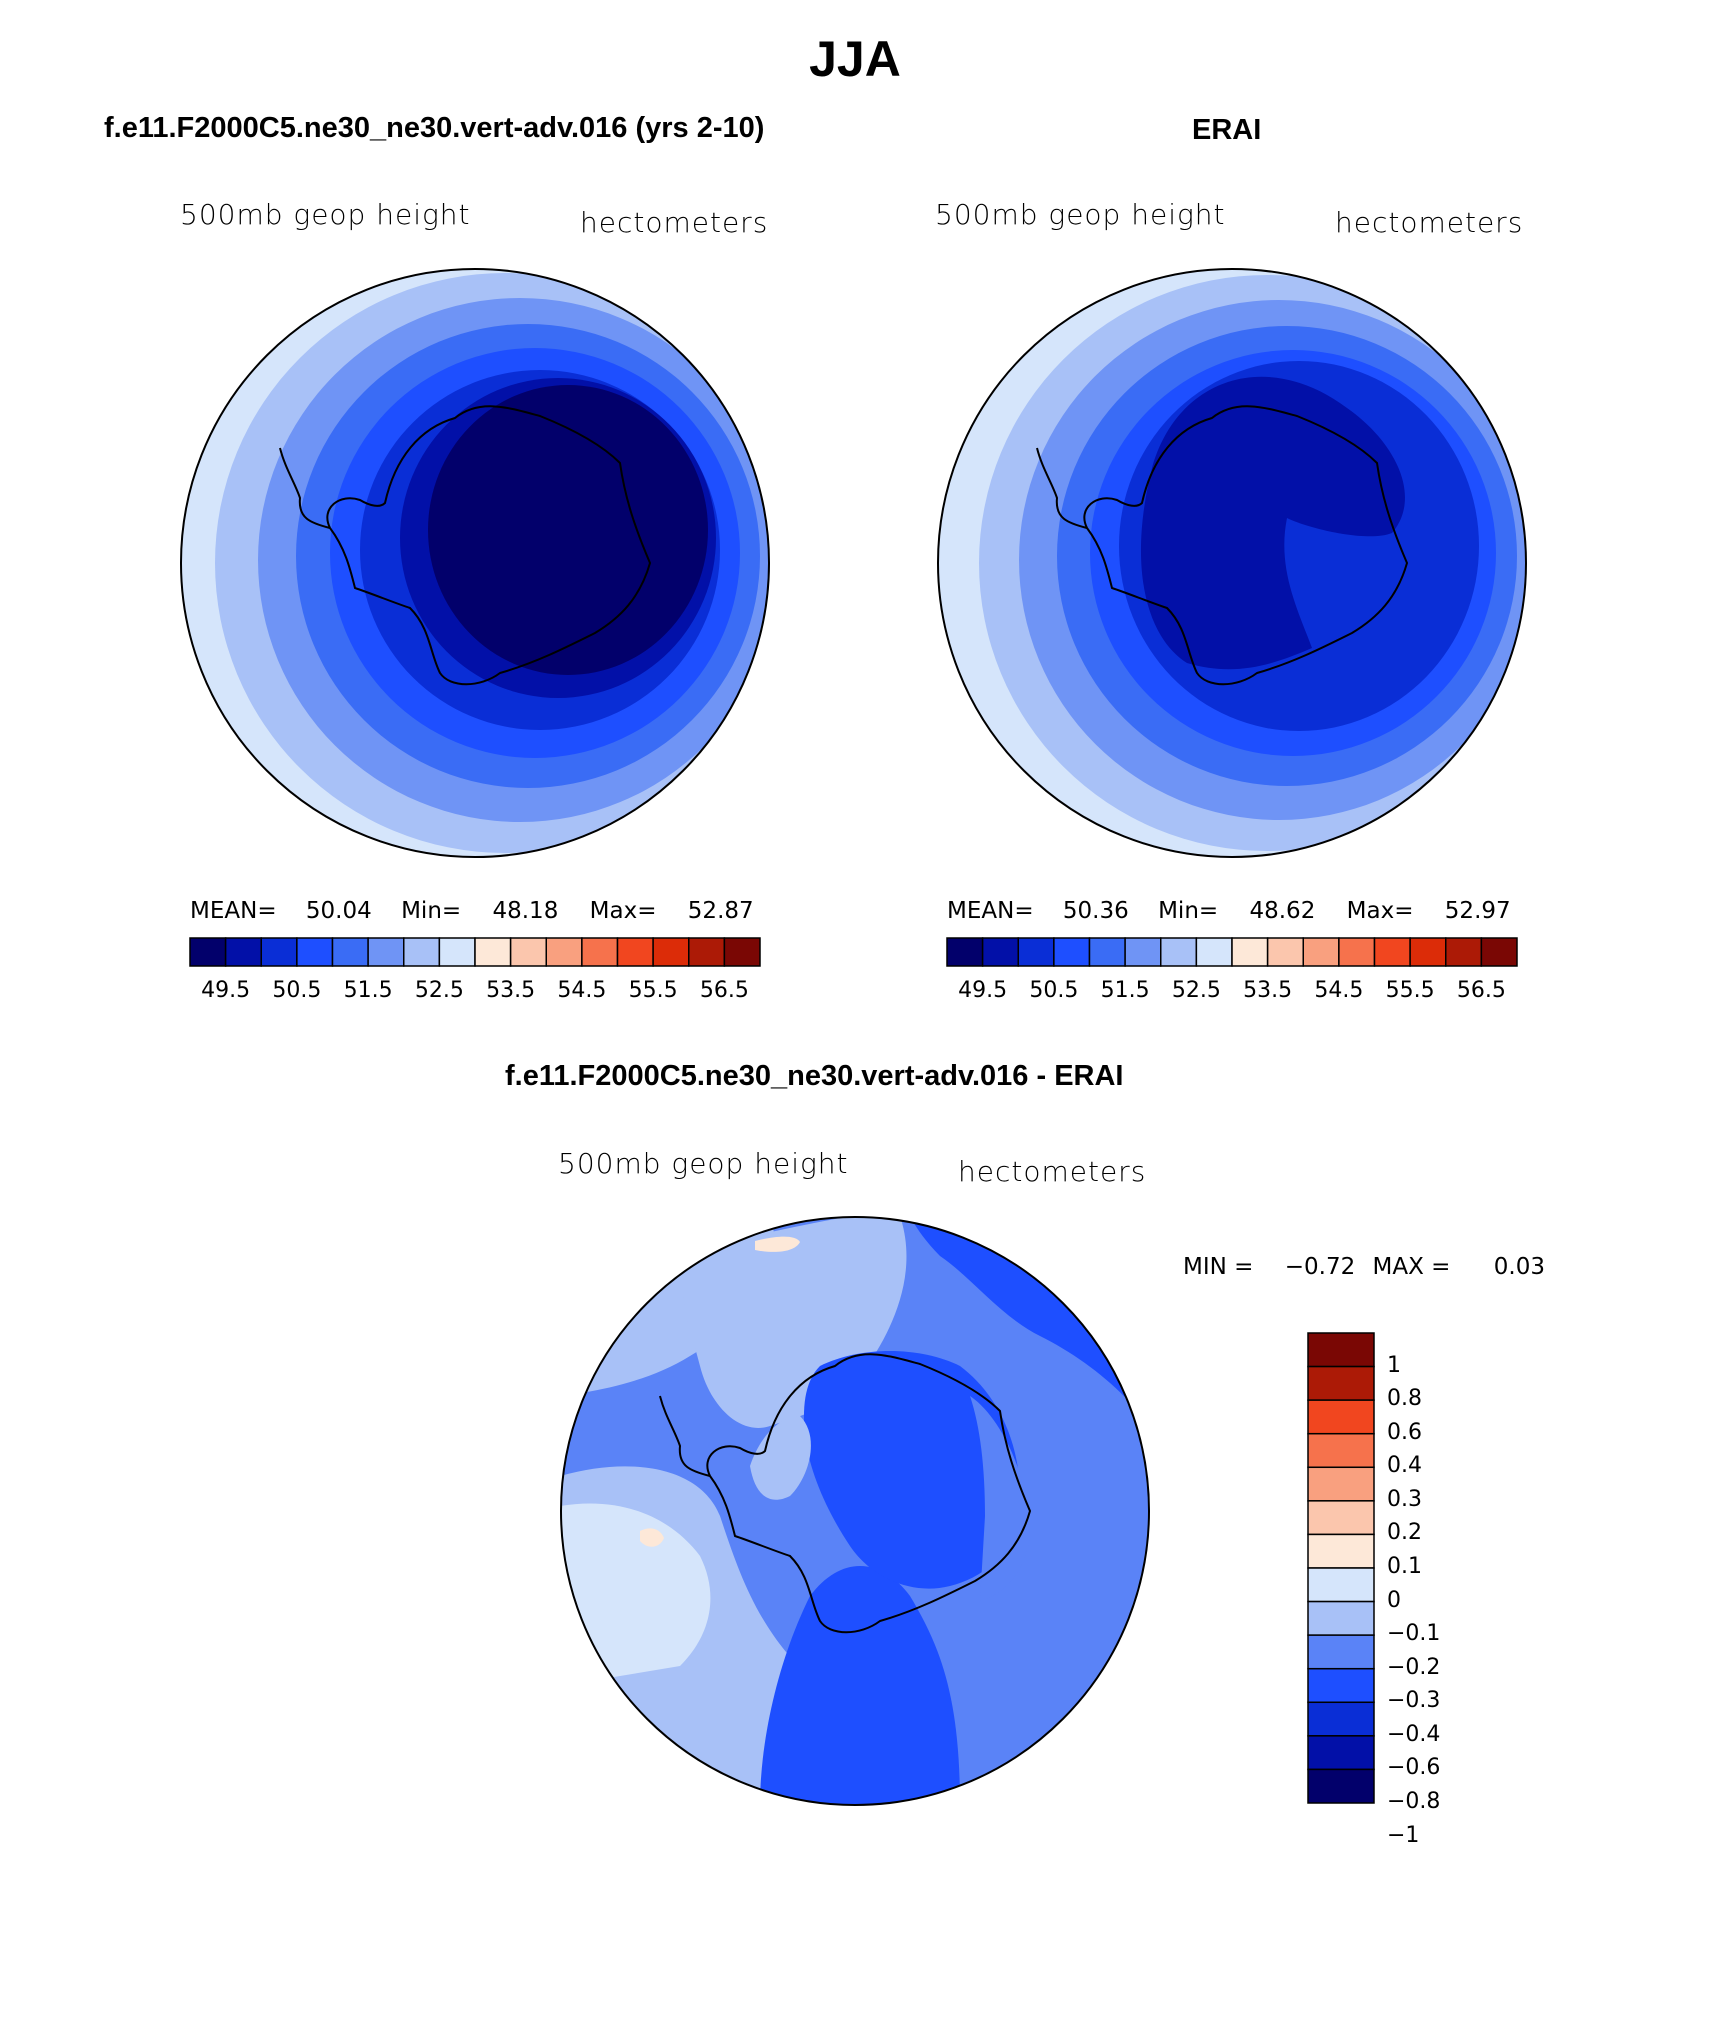 The image size is (1710, 2033). Describe the element at coordinates (1404, 1466) in the screenshot. I see `diff-colorbar-tick-label: 0.4` at that location.